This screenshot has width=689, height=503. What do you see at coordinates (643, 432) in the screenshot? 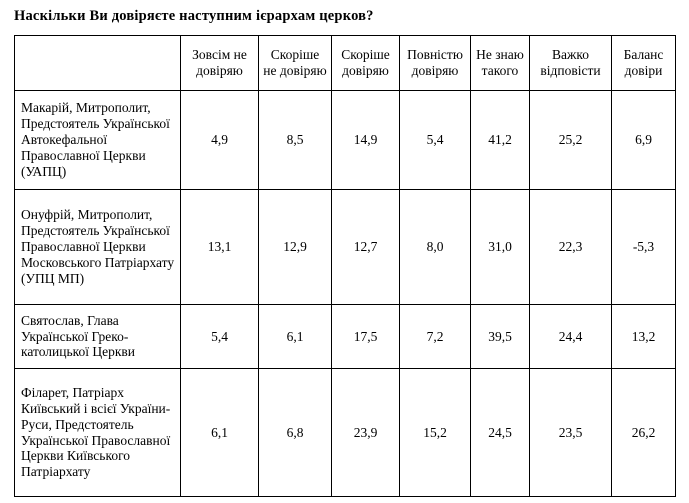
I see `cell: 26,2` at bounding box center [643, 432].